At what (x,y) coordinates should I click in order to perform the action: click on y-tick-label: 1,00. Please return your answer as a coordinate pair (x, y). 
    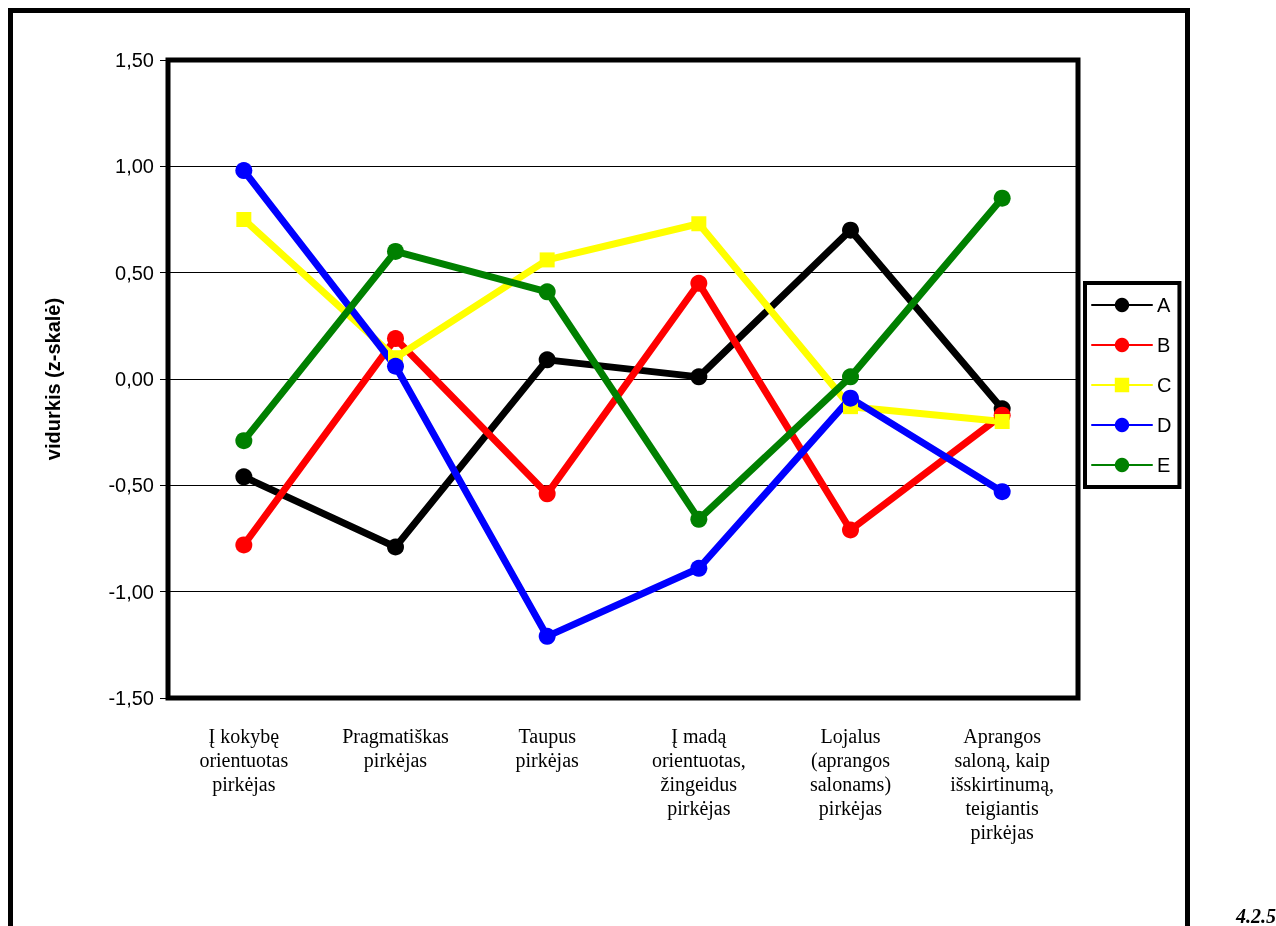
    Looking at the image, I should click on (134, 166).